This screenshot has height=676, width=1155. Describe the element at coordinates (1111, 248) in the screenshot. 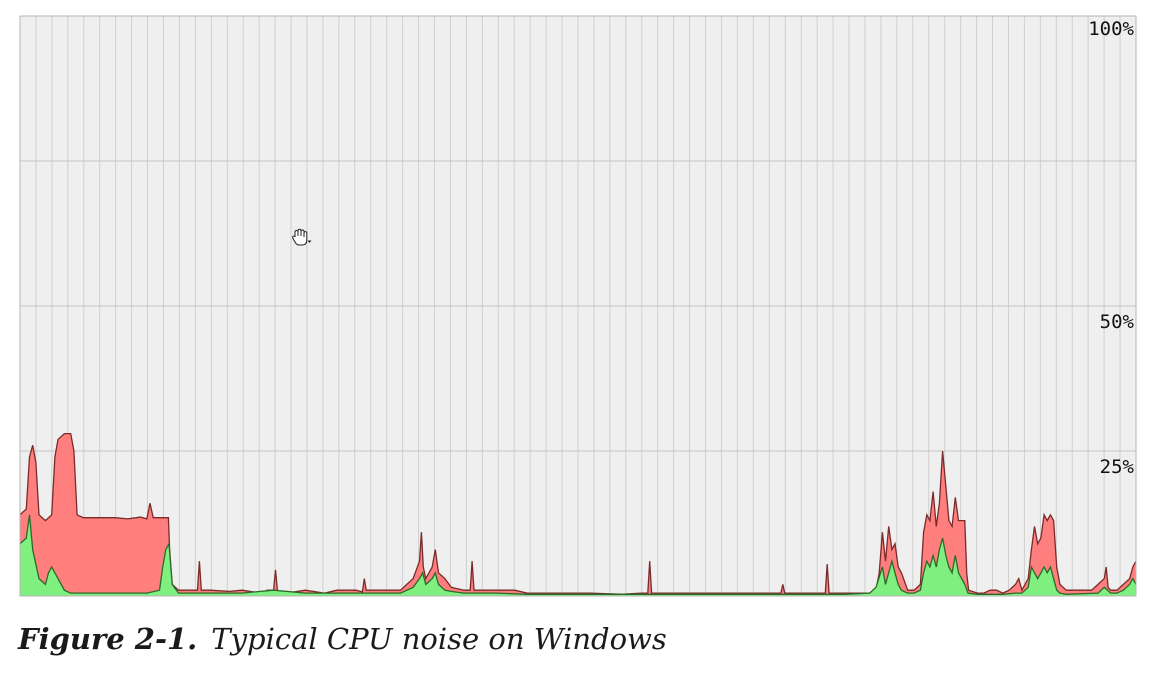

I see `y-tick-labels: 100% 50% 25%` at that location.